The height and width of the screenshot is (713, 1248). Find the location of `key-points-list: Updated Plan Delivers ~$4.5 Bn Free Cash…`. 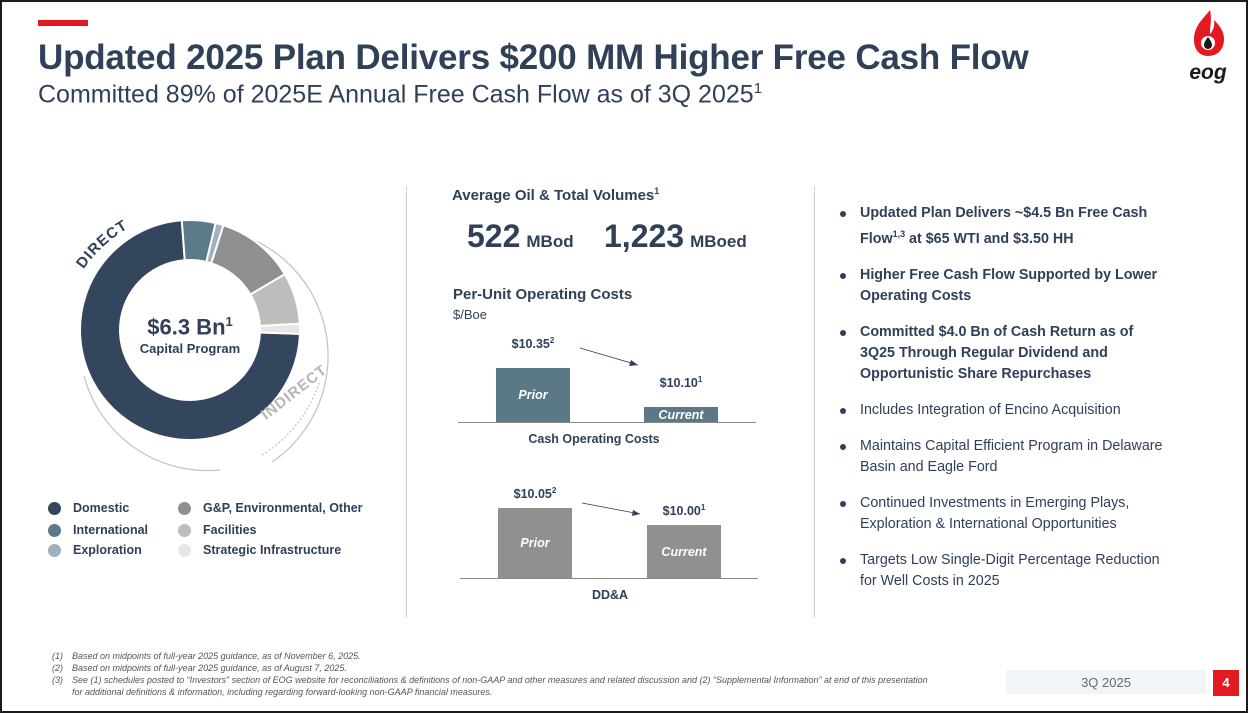

key-points-list: Updated Plan Delivers ~$4.5 Bn Free Cash… is located at coordinates (1003, 405).